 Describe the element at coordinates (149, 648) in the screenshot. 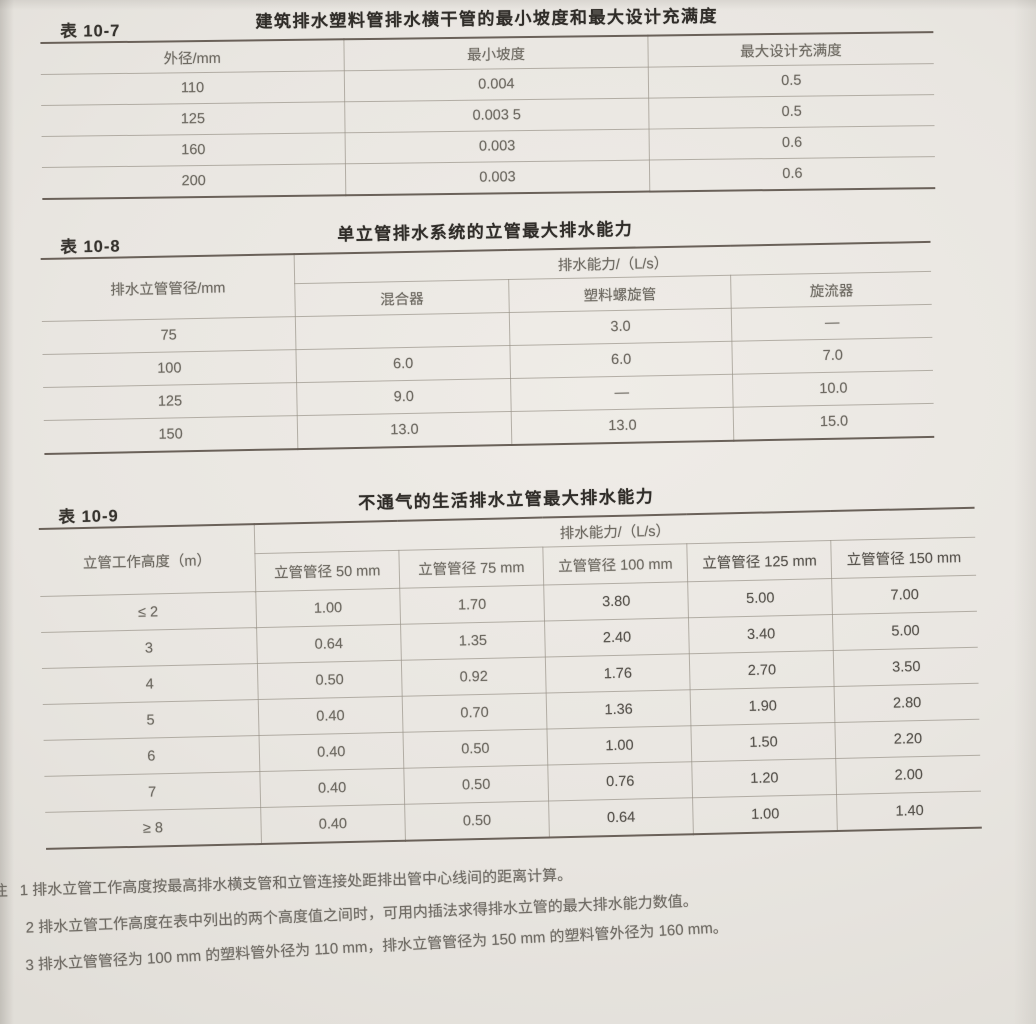

I see `table-cell: 3` at that location.